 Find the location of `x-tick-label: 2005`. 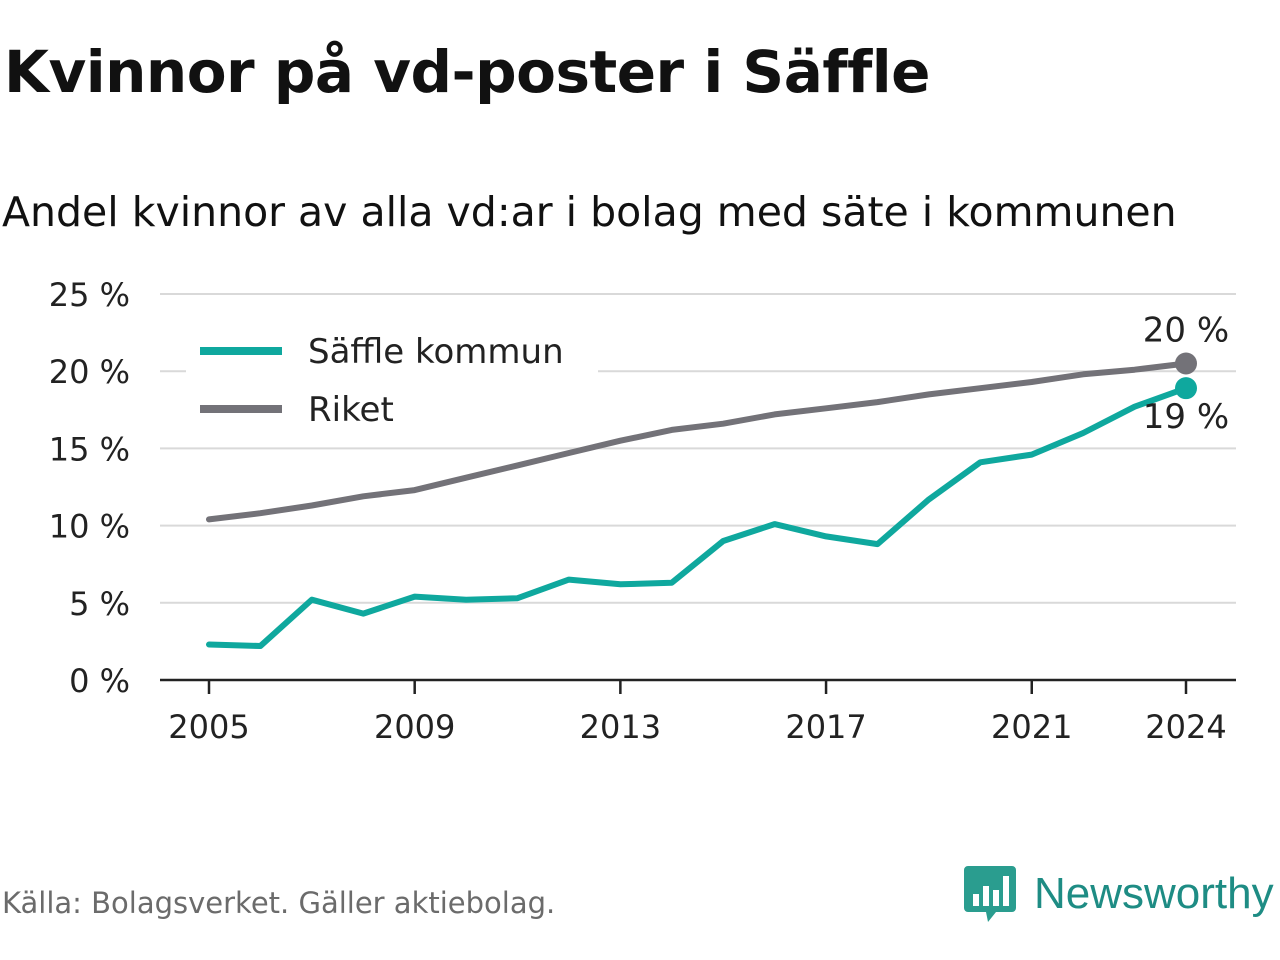

x-tick-label: 2005 is located at coordinates (208, 727).